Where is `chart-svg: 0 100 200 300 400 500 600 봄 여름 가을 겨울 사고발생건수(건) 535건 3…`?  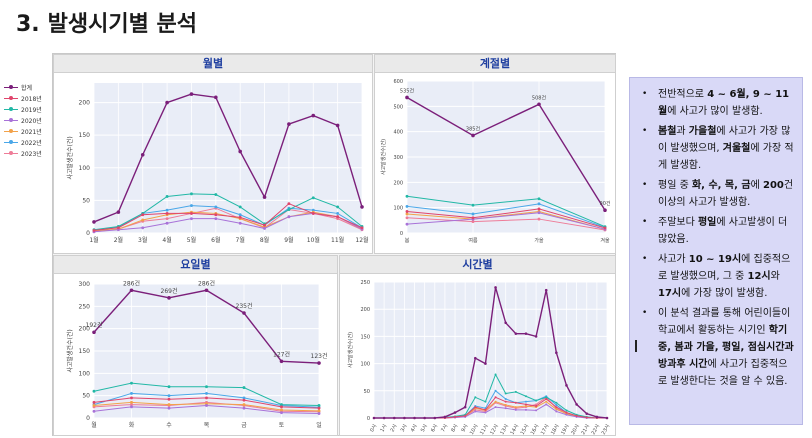 chart-svg: 0 100 200 300 400 500 600 봄 여름 가을 겨울 사고발생건수(건) 535건 3… is located at coordinates (495, 161).